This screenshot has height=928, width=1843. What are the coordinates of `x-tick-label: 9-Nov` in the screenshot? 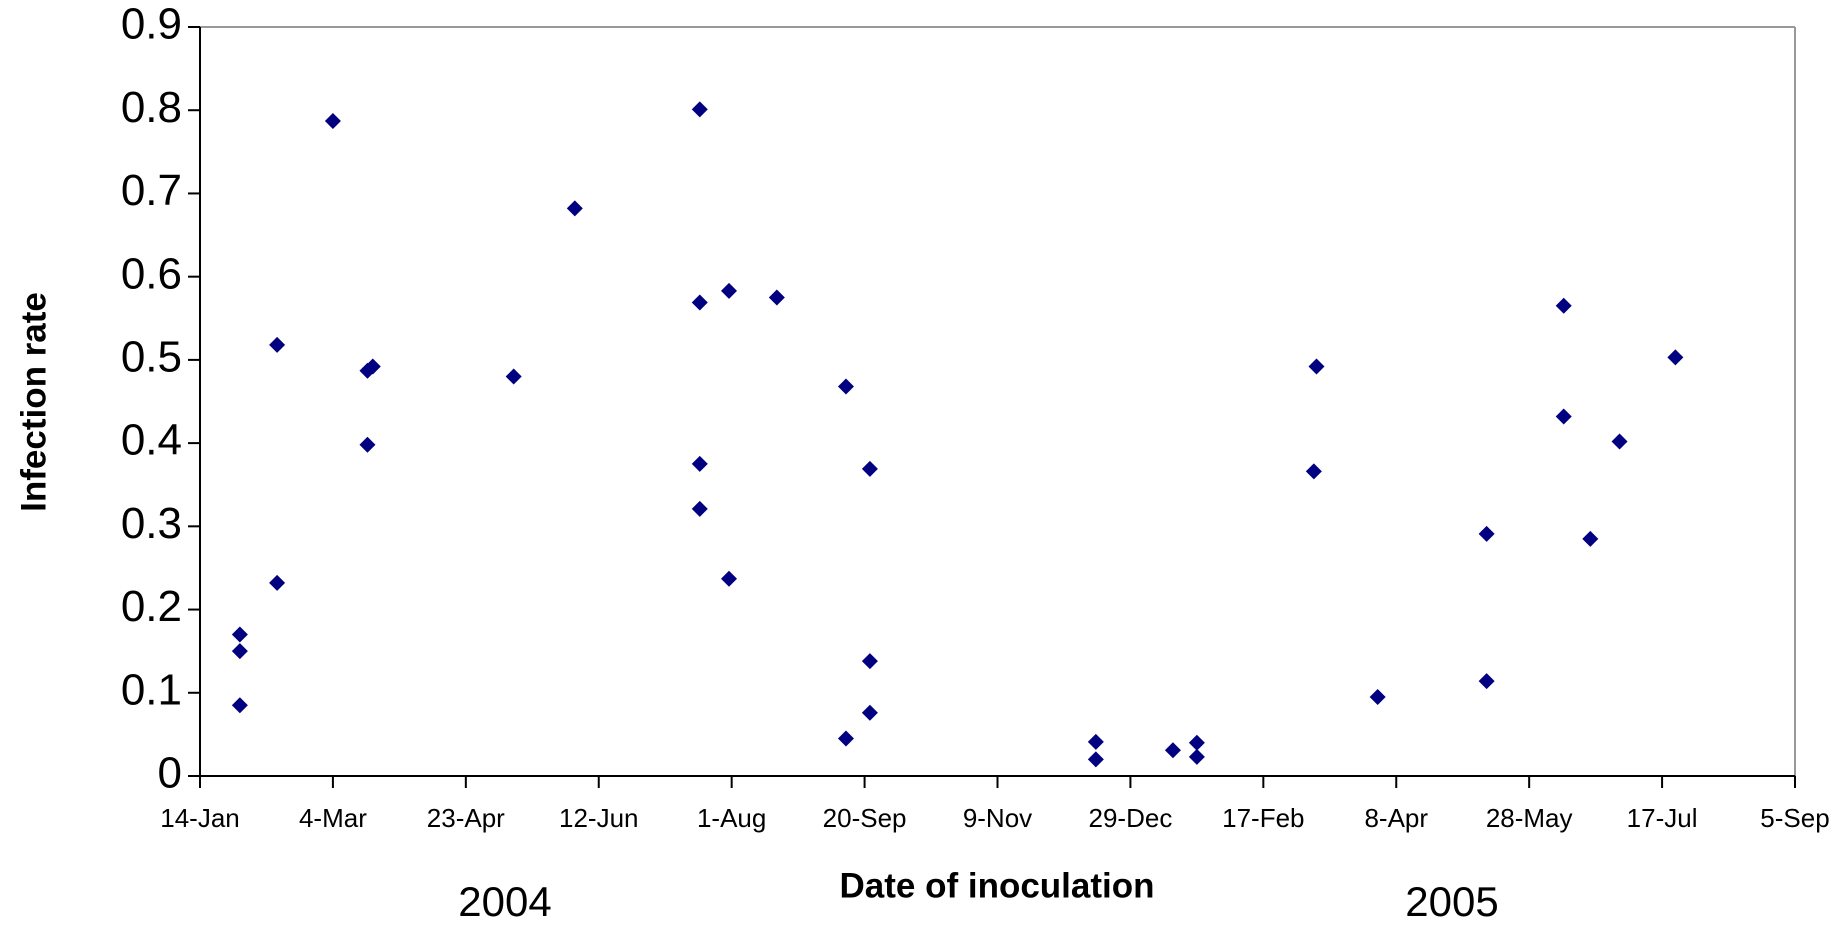 It's located at (997, 818).